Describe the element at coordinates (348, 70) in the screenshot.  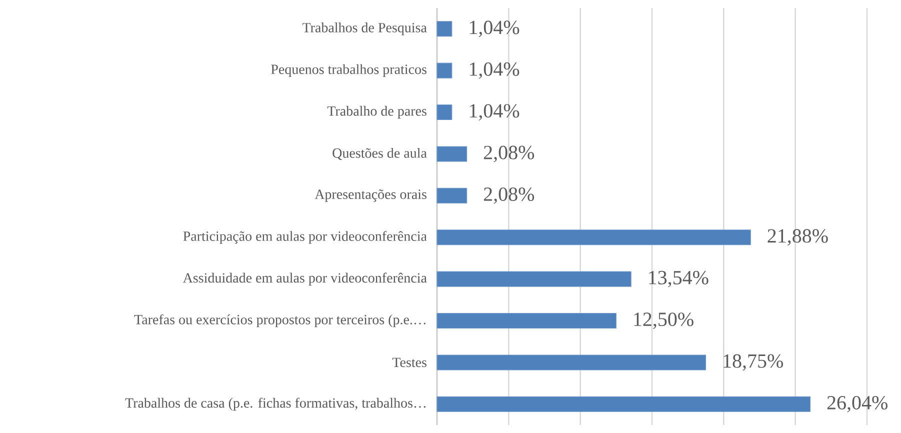
I see `y-tick-label: Pequenos trabalhos praticos` at that location.